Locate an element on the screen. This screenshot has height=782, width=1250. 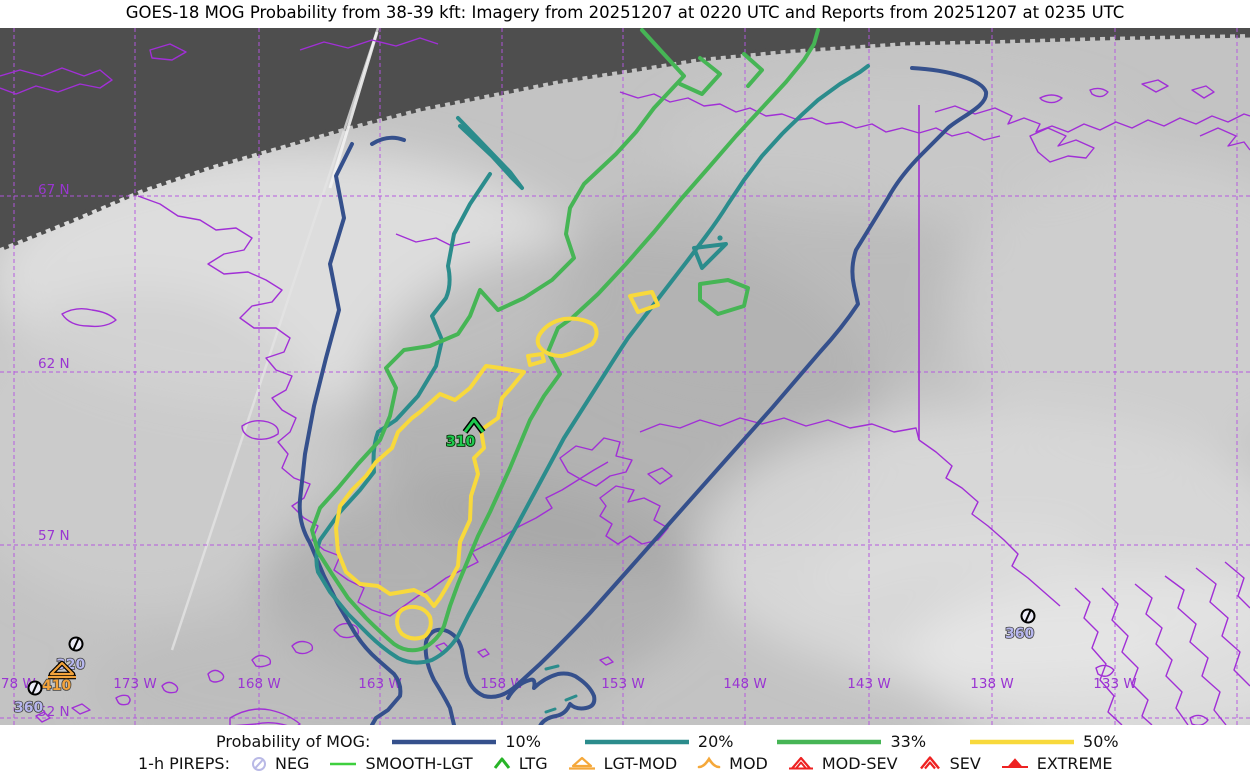
legend-pct-label: 20% is located at coordinates (715, 741).